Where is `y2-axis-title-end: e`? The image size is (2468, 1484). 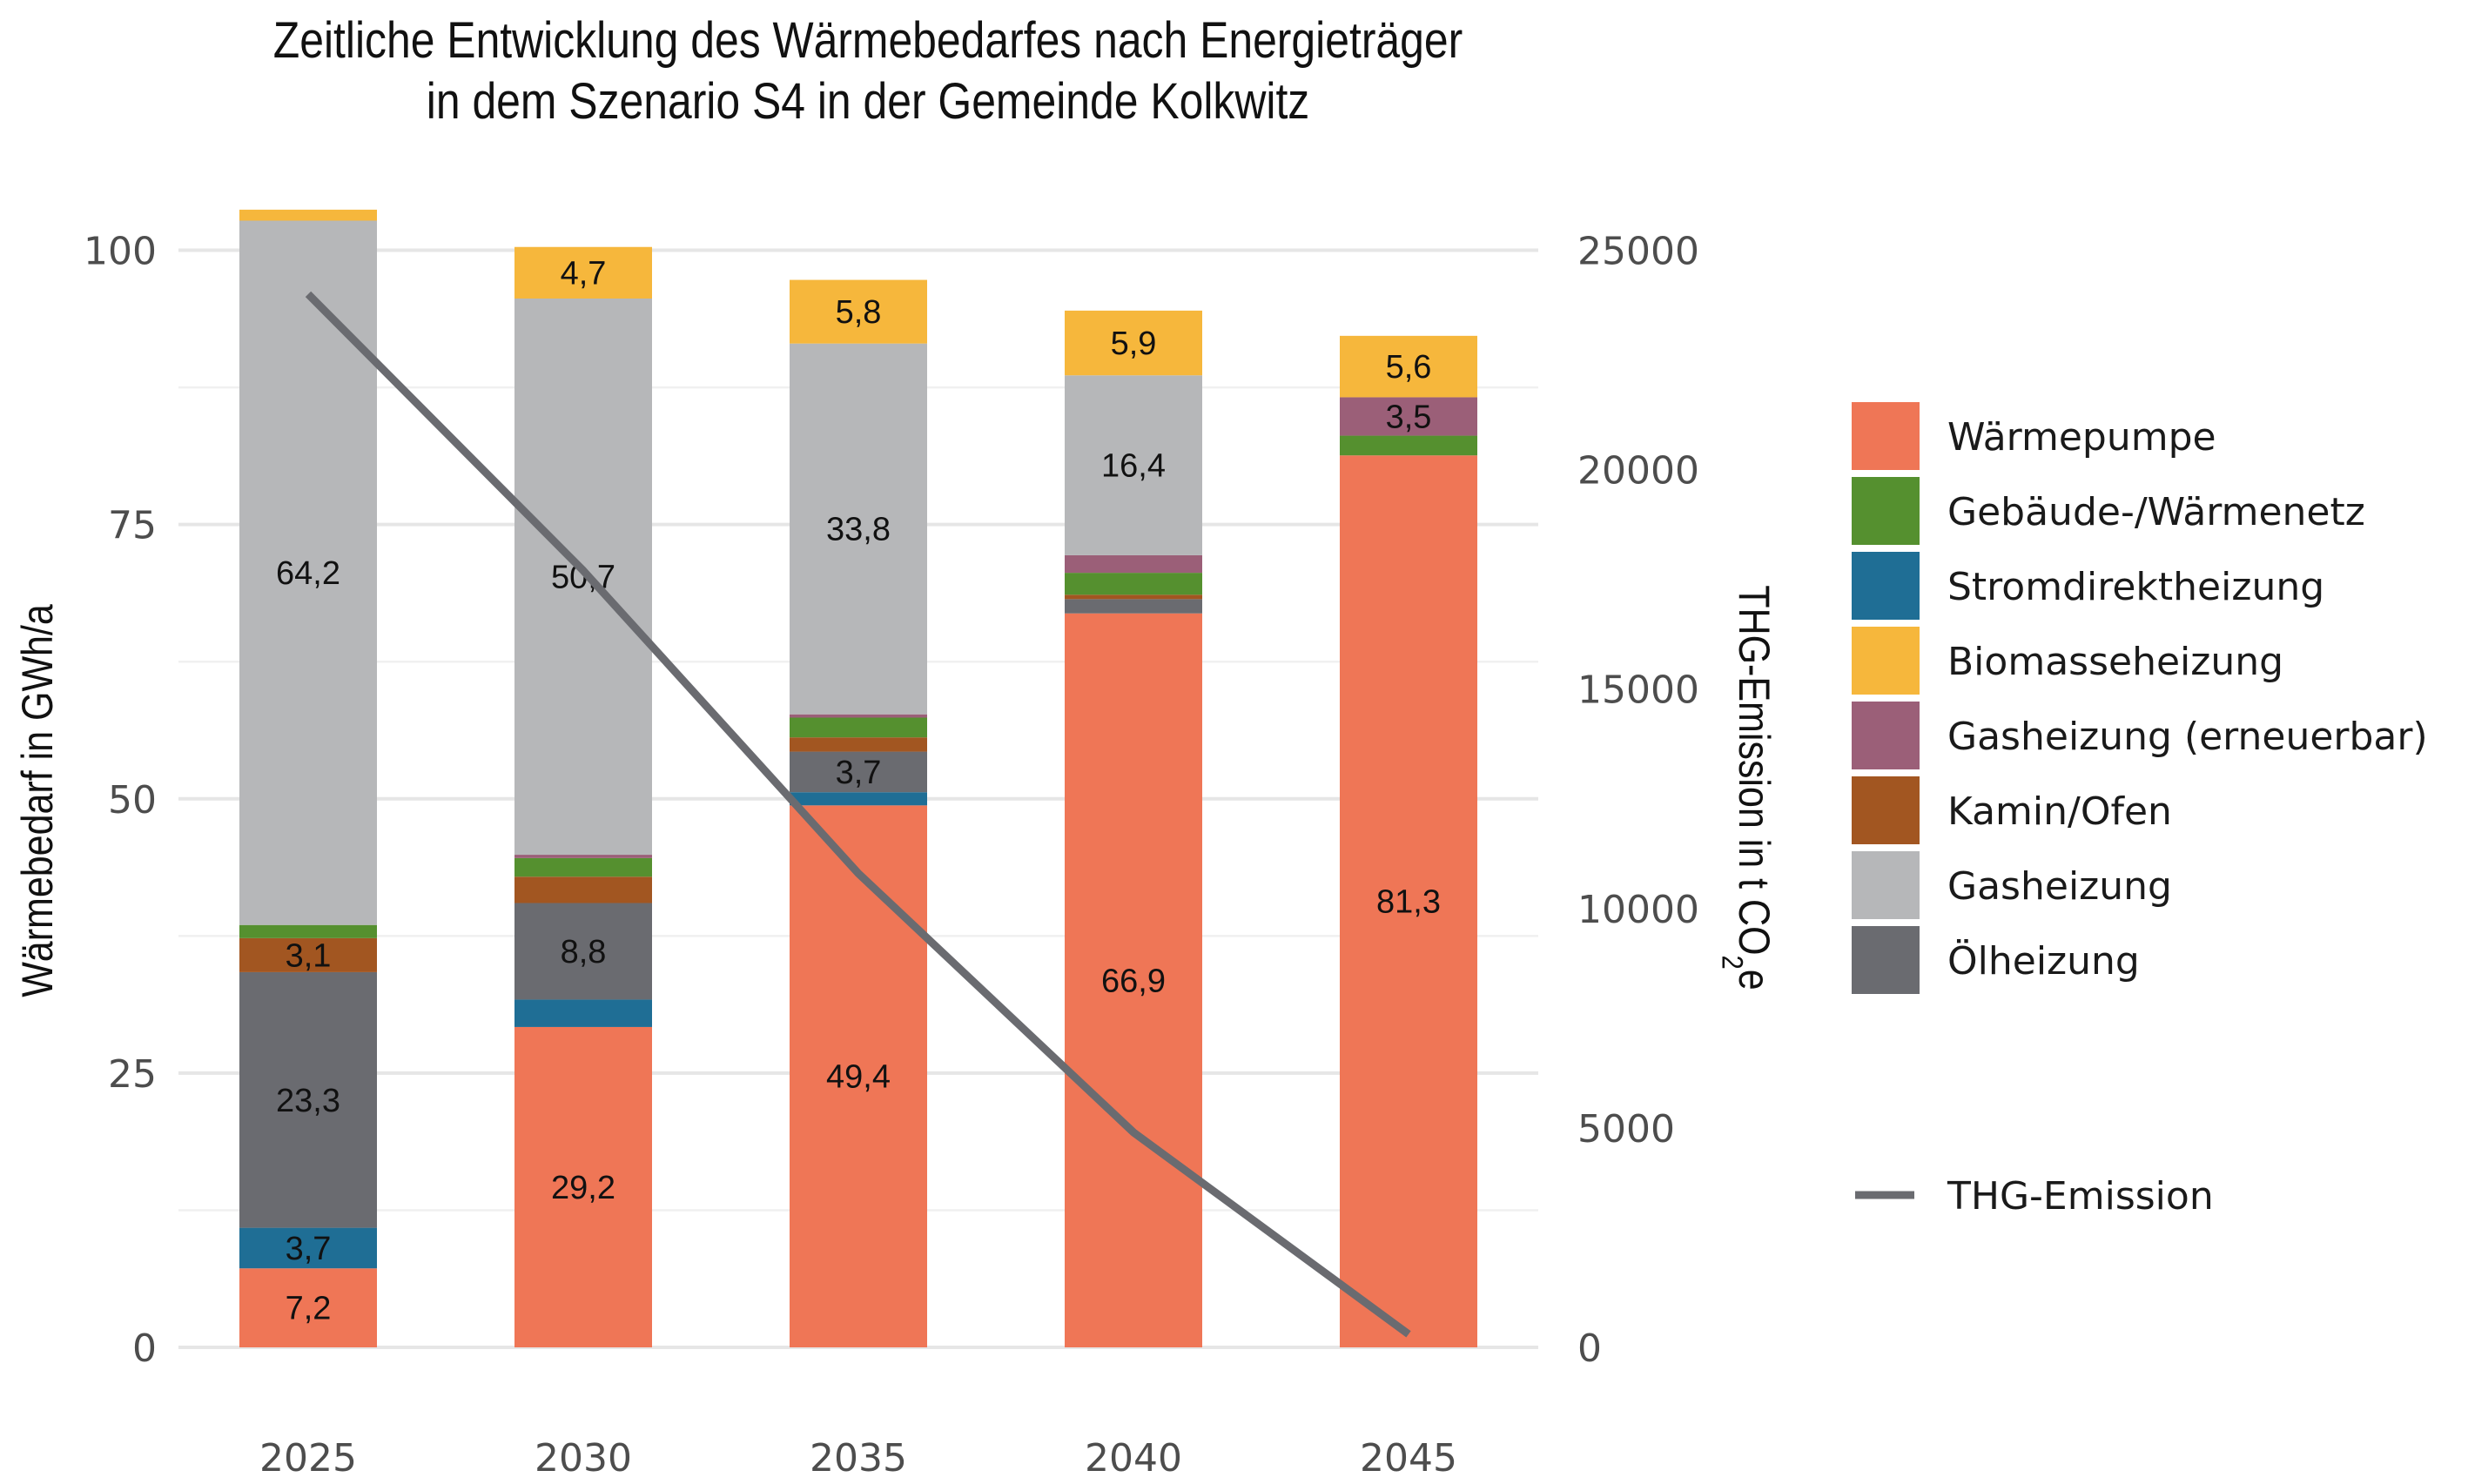
y2-axis-title-end: e is located at coordinates (1755, 980).